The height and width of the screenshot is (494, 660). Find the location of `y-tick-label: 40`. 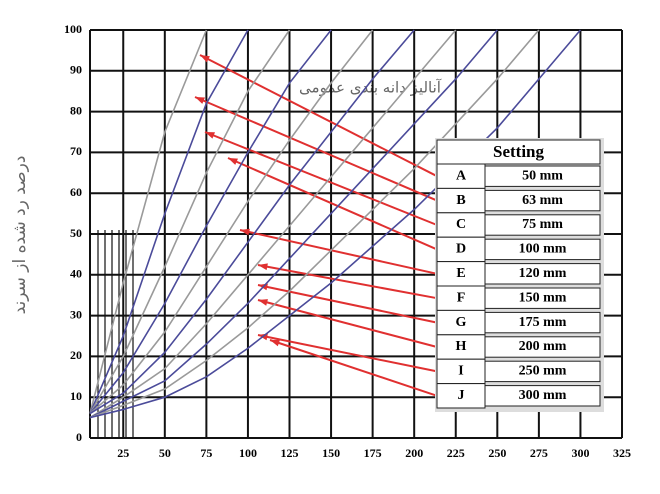

y-tick-label: 40 is located at coordinates (76, 274).